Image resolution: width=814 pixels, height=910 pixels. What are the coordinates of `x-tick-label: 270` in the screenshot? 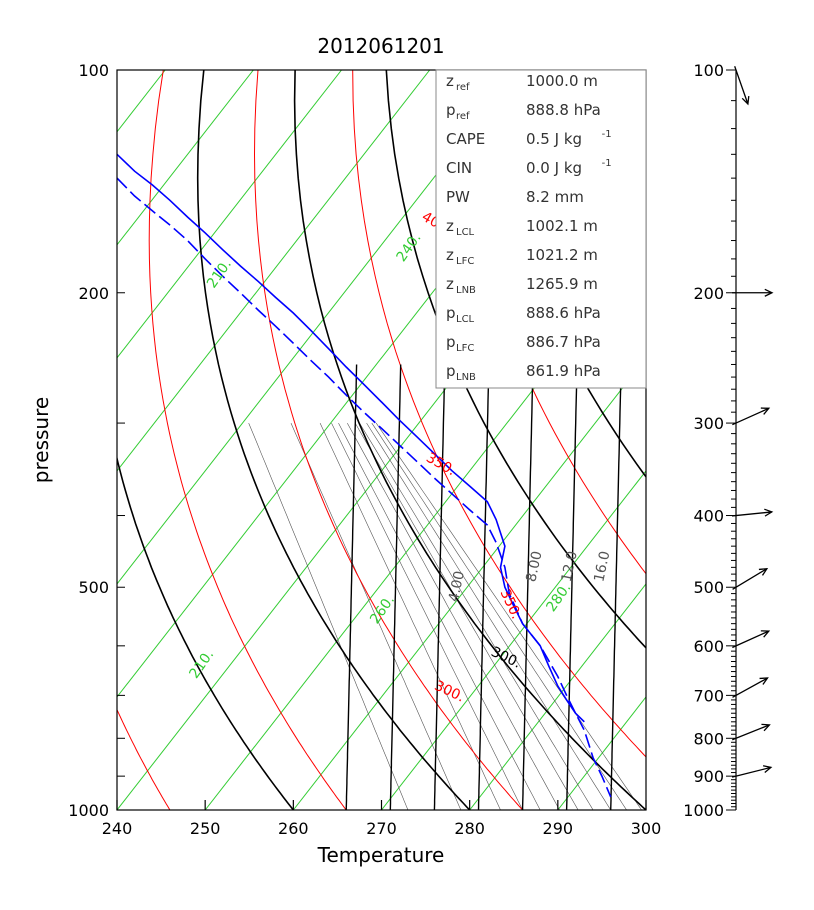 It's located at (381, 828).